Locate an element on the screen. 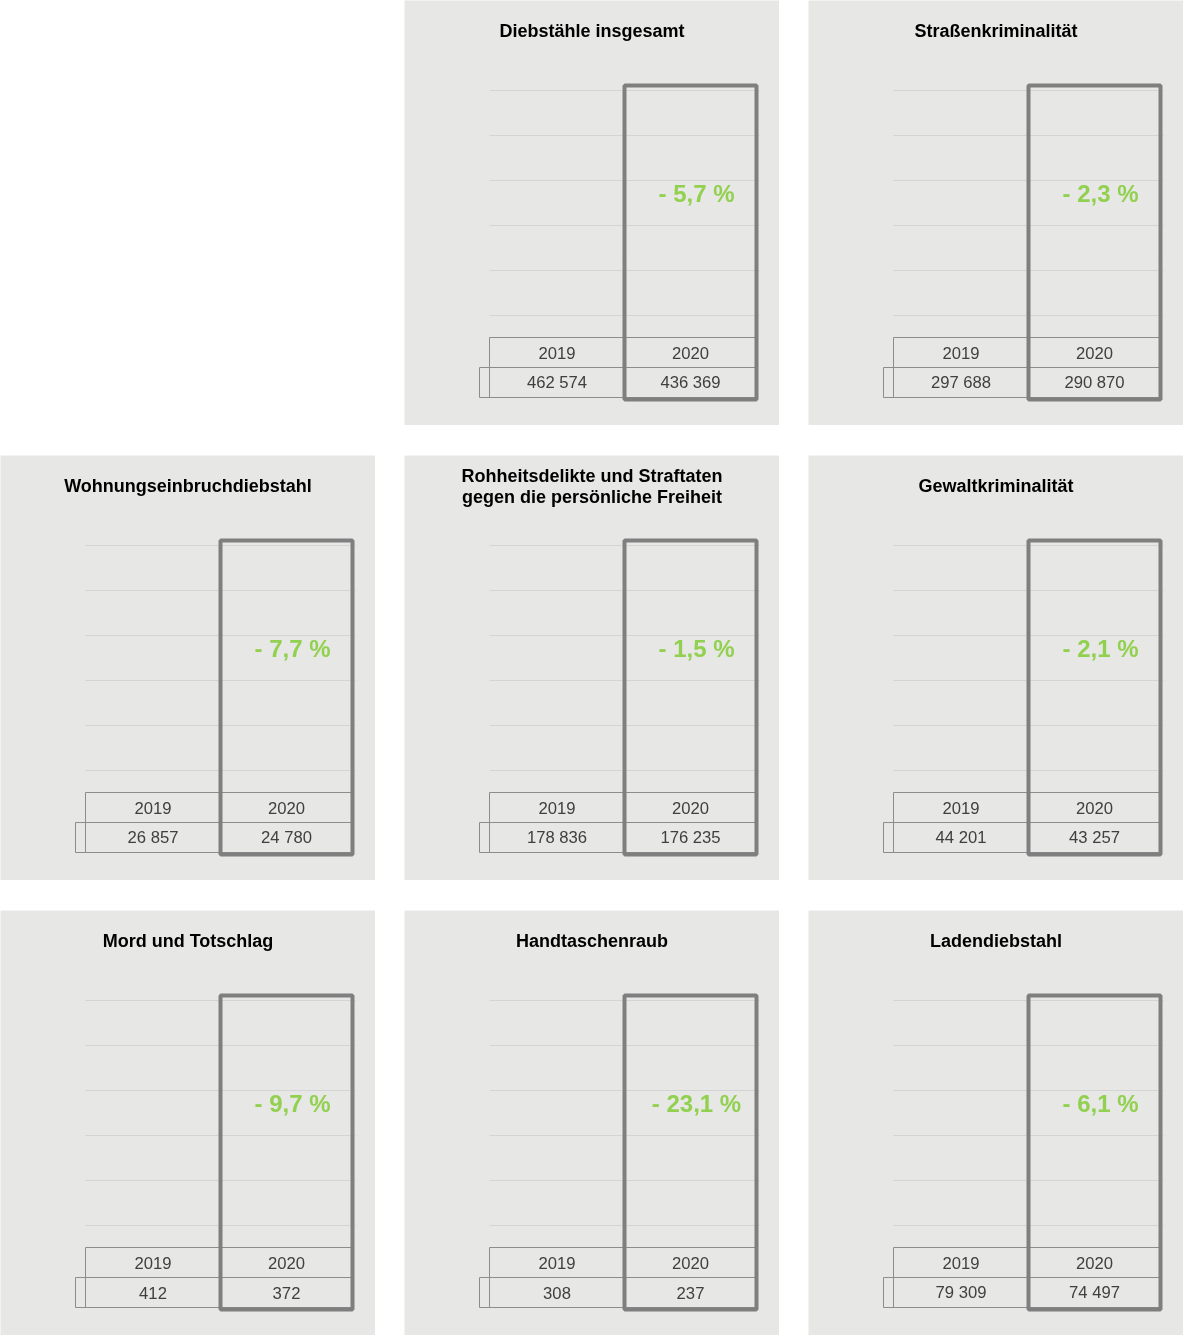 Image resolution: width=1183 pixels, height=1337 pixels. data-label: 290 870 is located at coordinates (1094, 382).